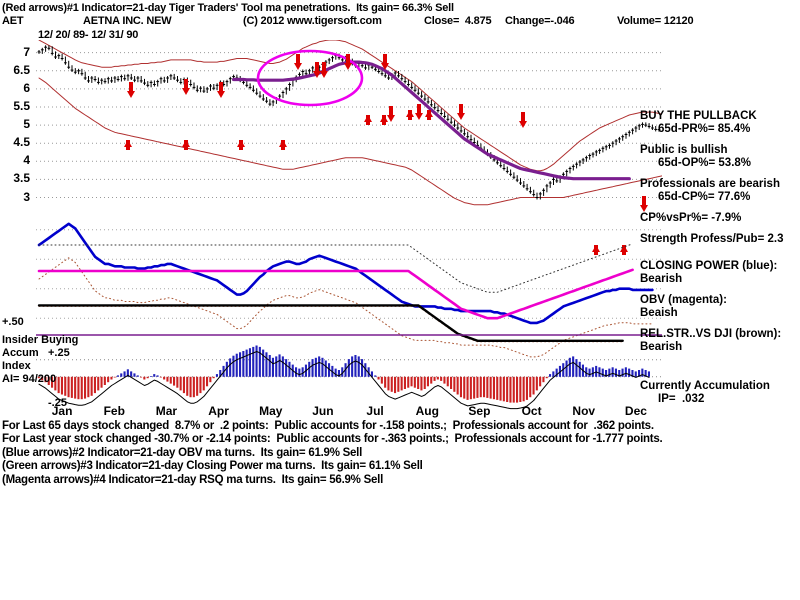 The image size is (800, 600). I want to click on professional-sentiment-value: 65d-CP%= 77.6%, so click(704, 197).